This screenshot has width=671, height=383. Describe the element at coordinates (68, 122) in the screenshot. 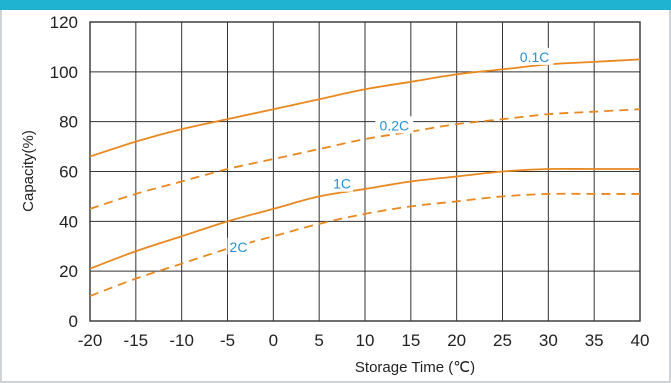

I see `y-tick-label: 80` at that location.